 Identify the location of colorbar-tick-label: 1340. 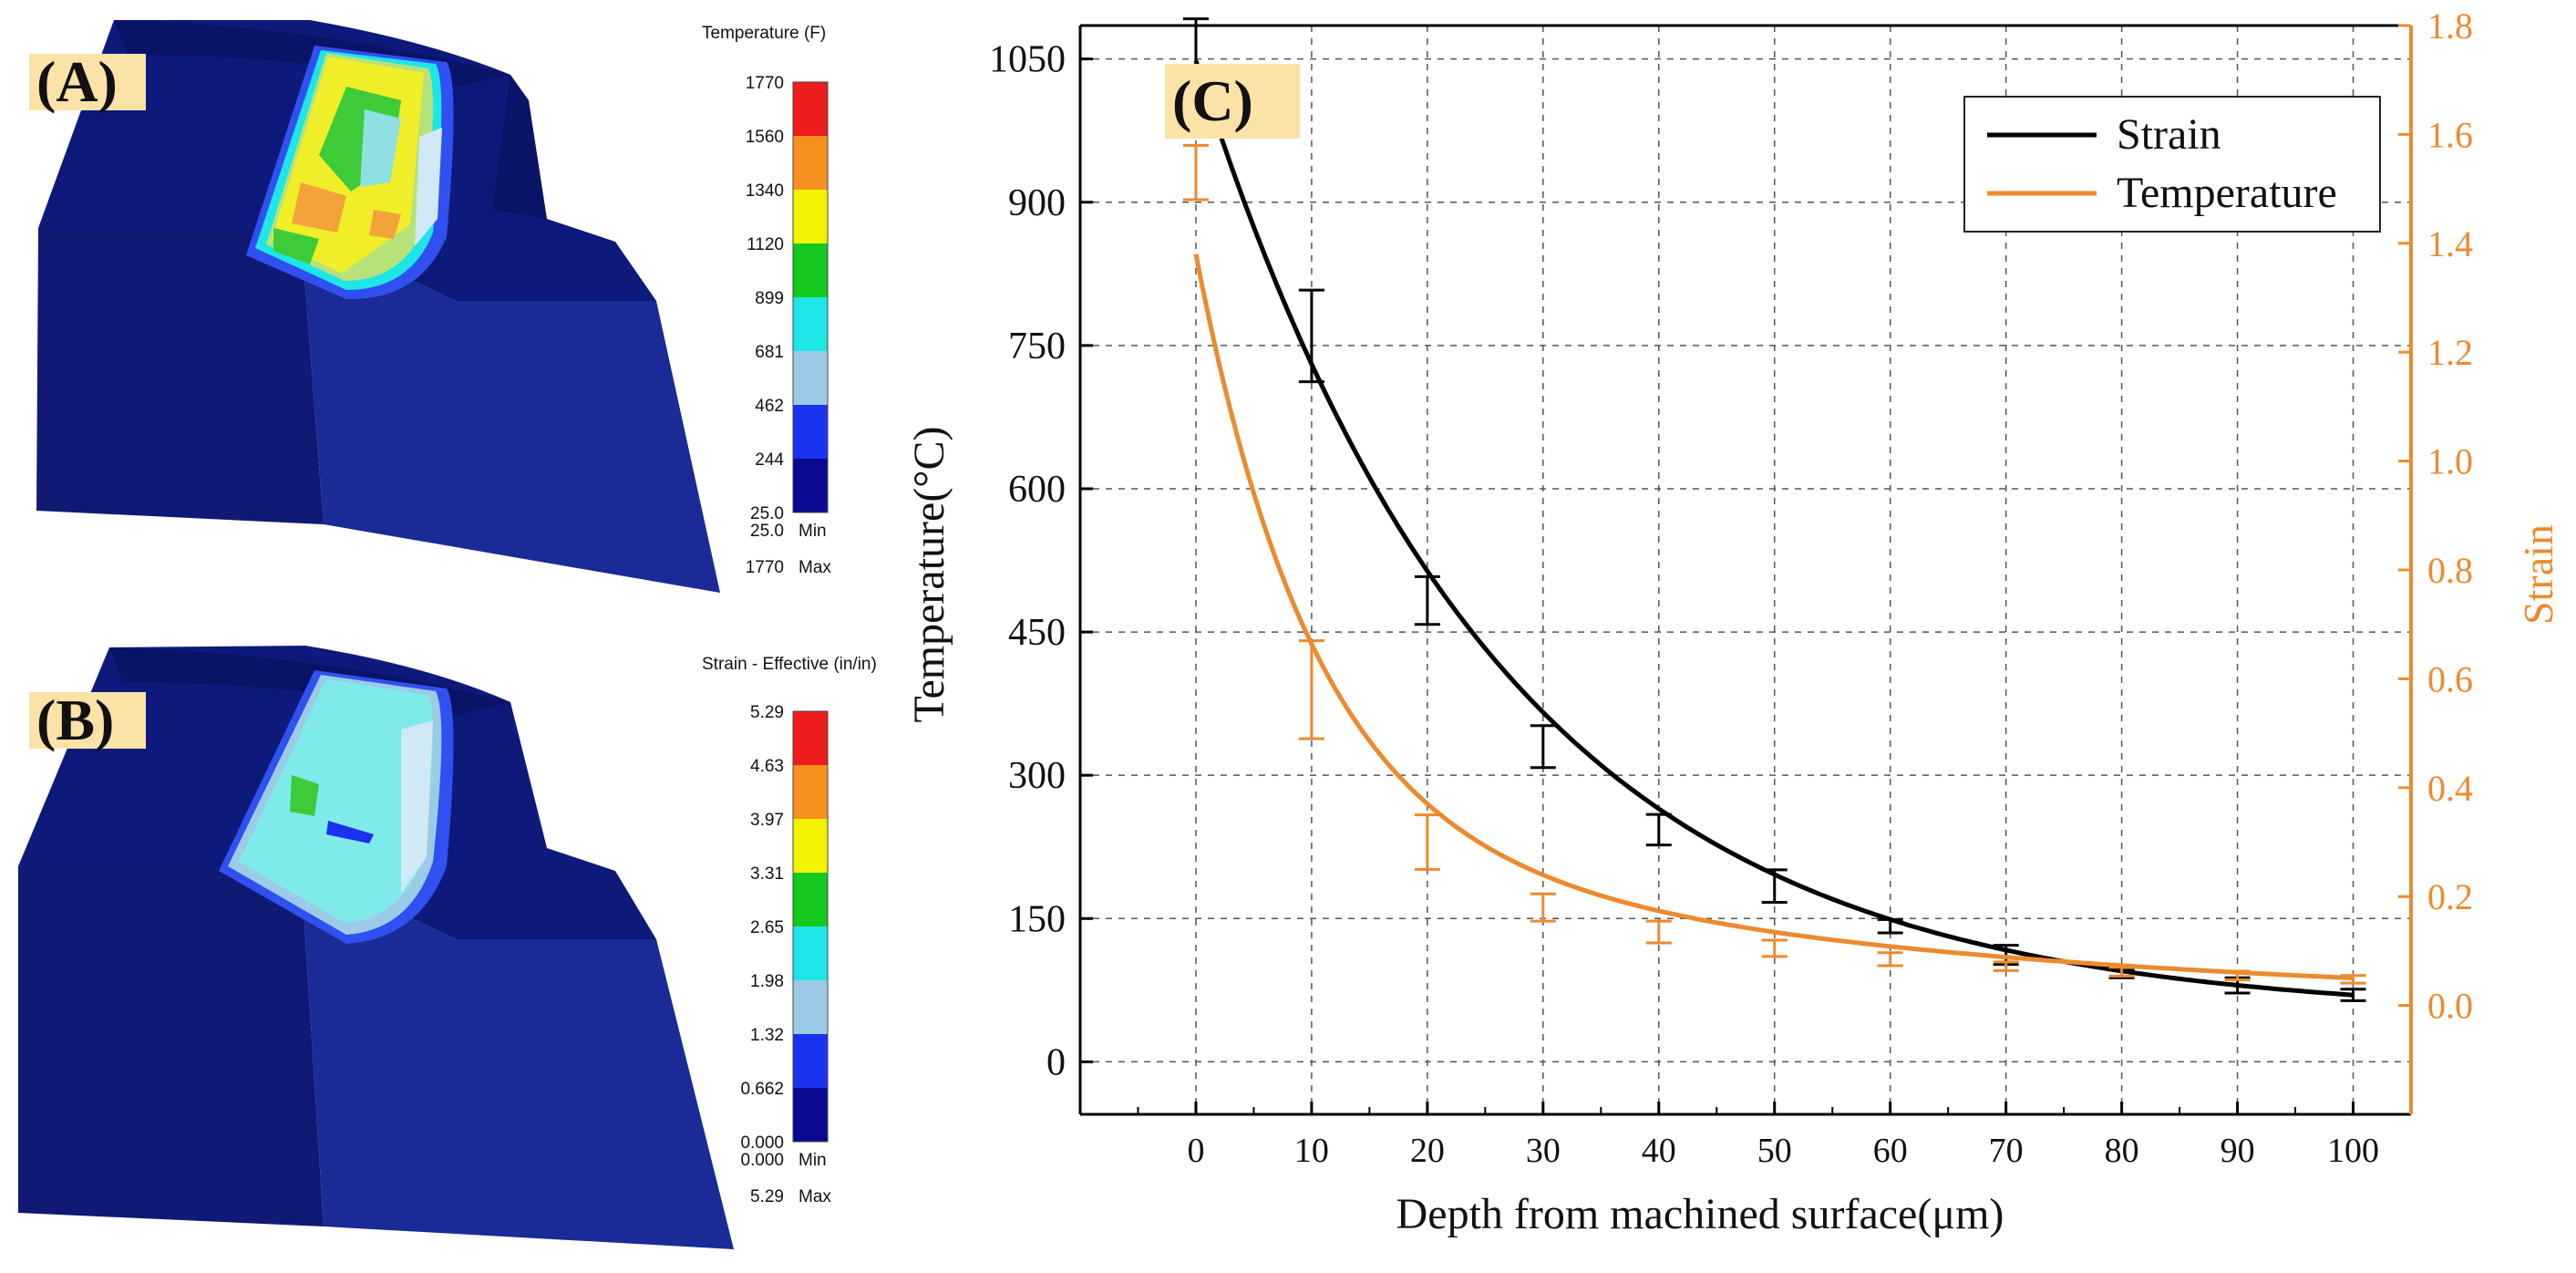
(765, 191).